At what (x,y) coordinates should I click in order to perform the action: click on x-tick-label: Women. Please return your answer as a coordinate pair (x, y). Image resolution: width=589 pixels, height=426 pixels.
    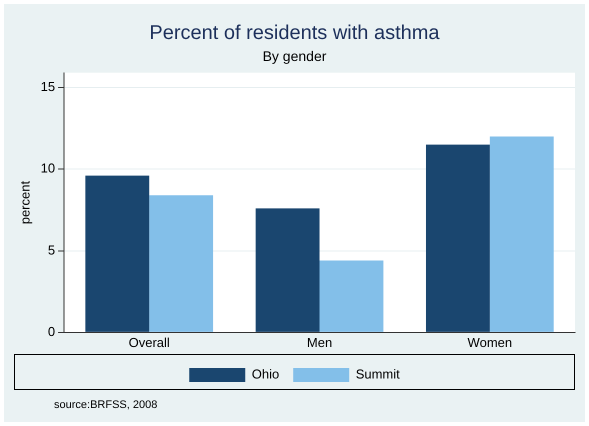
    Looking at the image, I should click on (490, 342).